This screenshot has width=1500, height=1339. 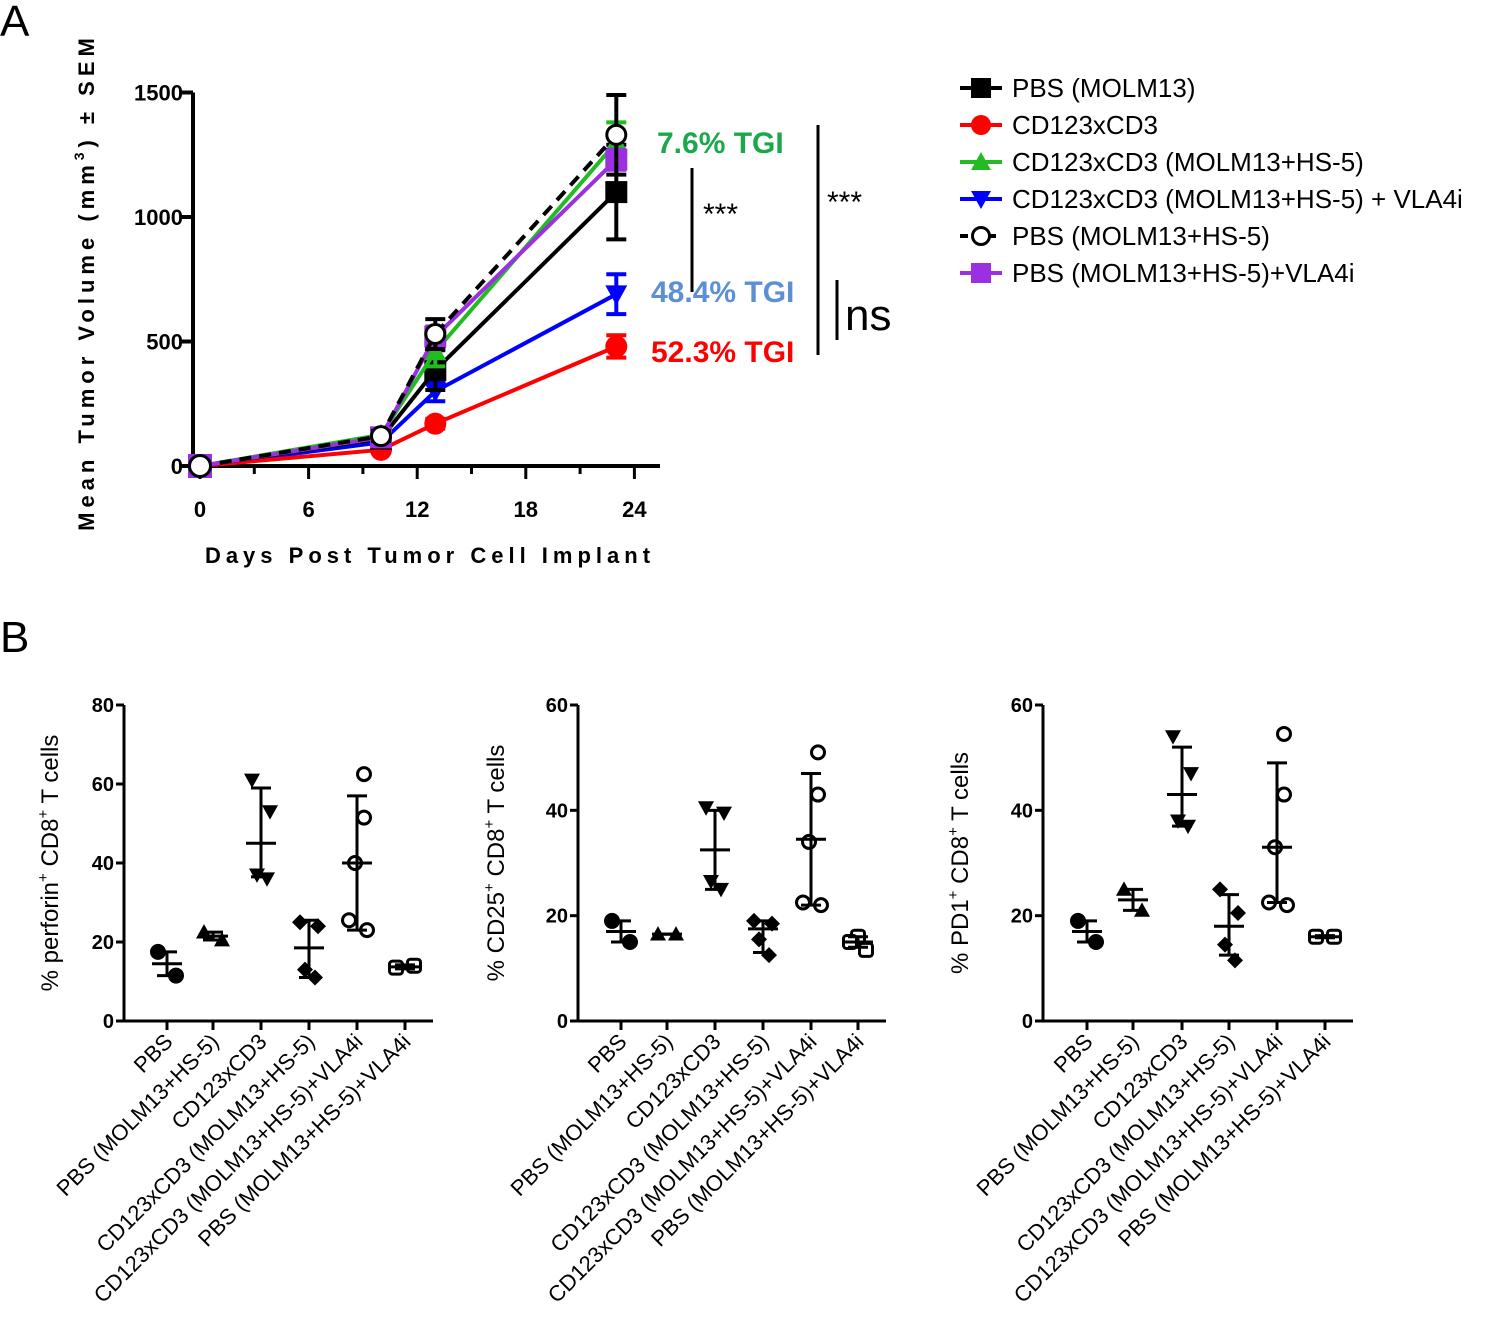 I want to click on y-tick-label: 500, so click(x=164, y=342).